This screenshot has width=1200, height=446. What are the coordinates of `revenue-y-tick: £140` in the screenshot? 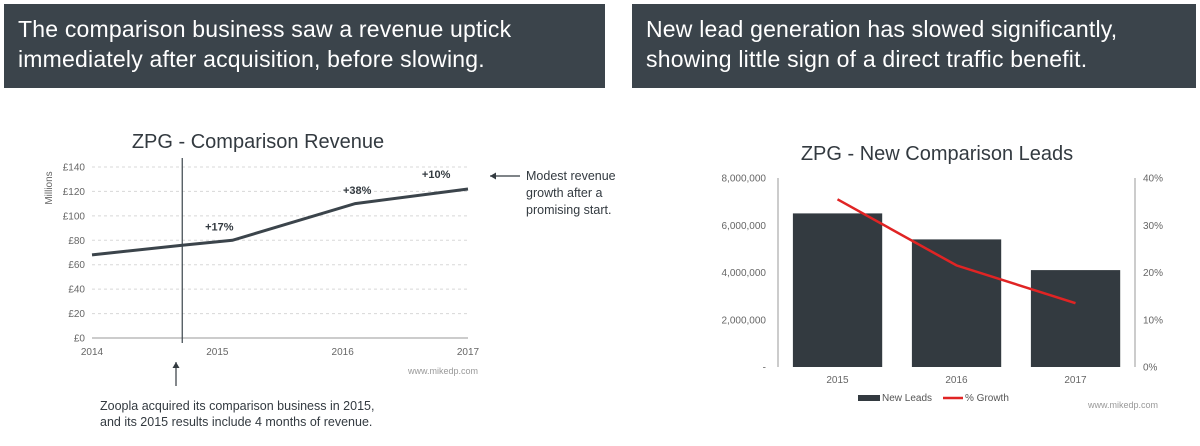 It's located at (74, 168).